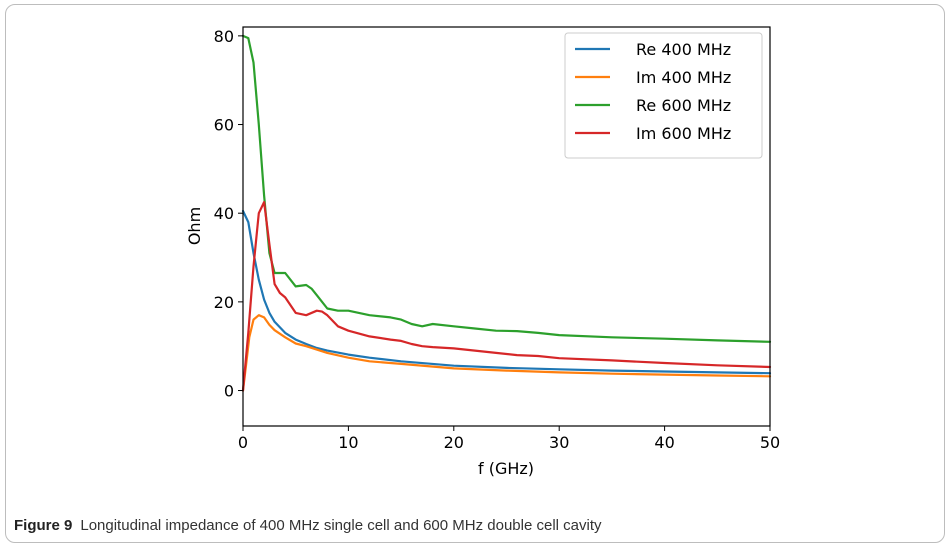 Image resolution: width=952 pixels, height=548 pixels. Describe the element at coordinates (224, 302) in the screenshot. I see `y-tick-label: 20` at that location.